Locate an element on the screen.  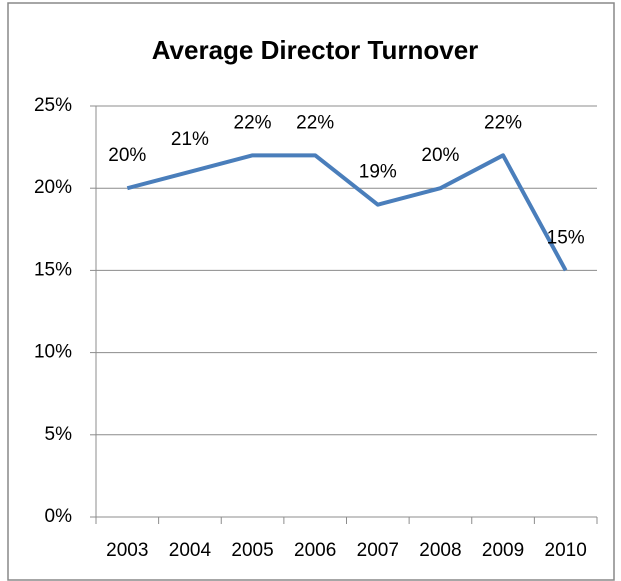
data-label: 15% is located at coordinates (566, 237).